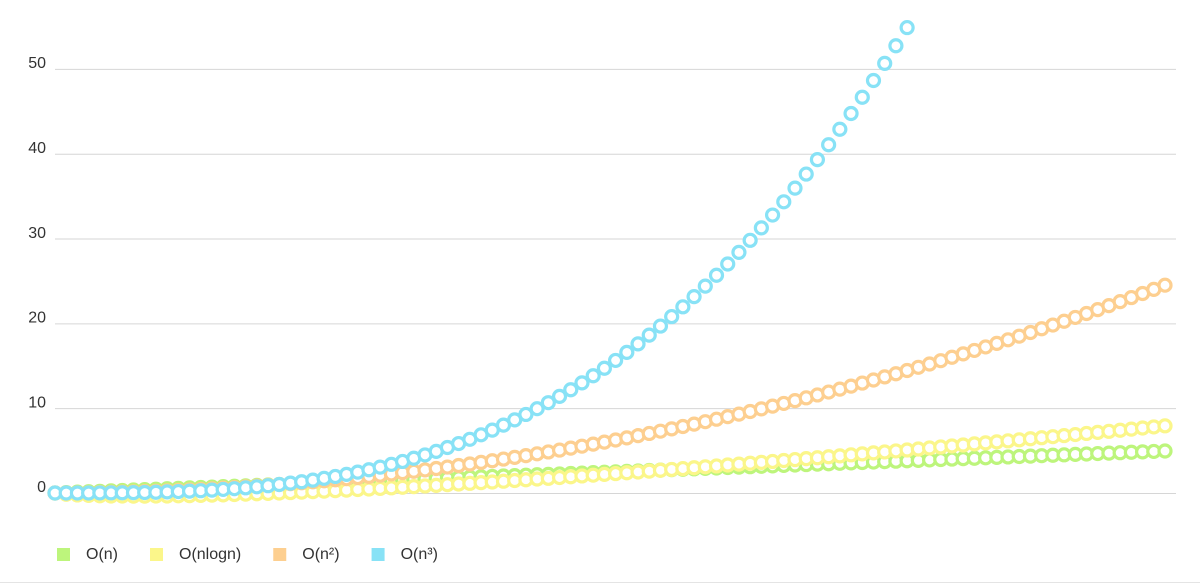 The image size is (1200, 584). Describe the element at coordinates (37, 318) in the screenshot. I see `y-tick-label: 20` at that location.